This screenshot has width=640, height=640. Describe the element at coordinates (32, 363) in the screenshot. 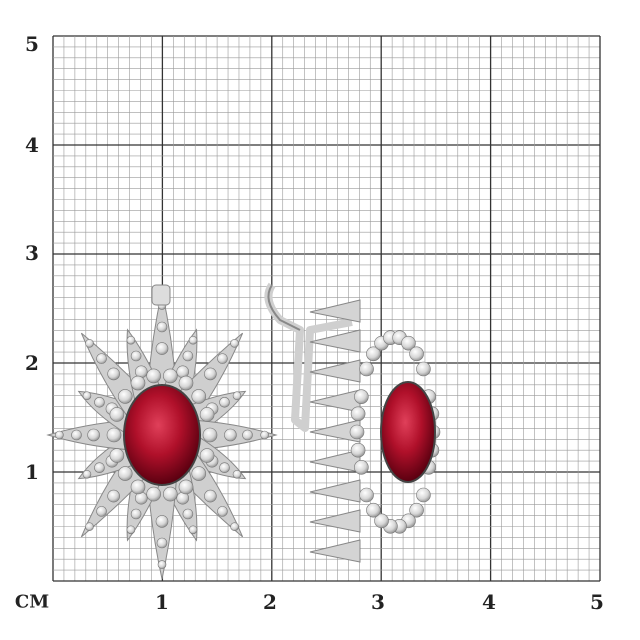

I see `y-tick-label: 2` at that location.